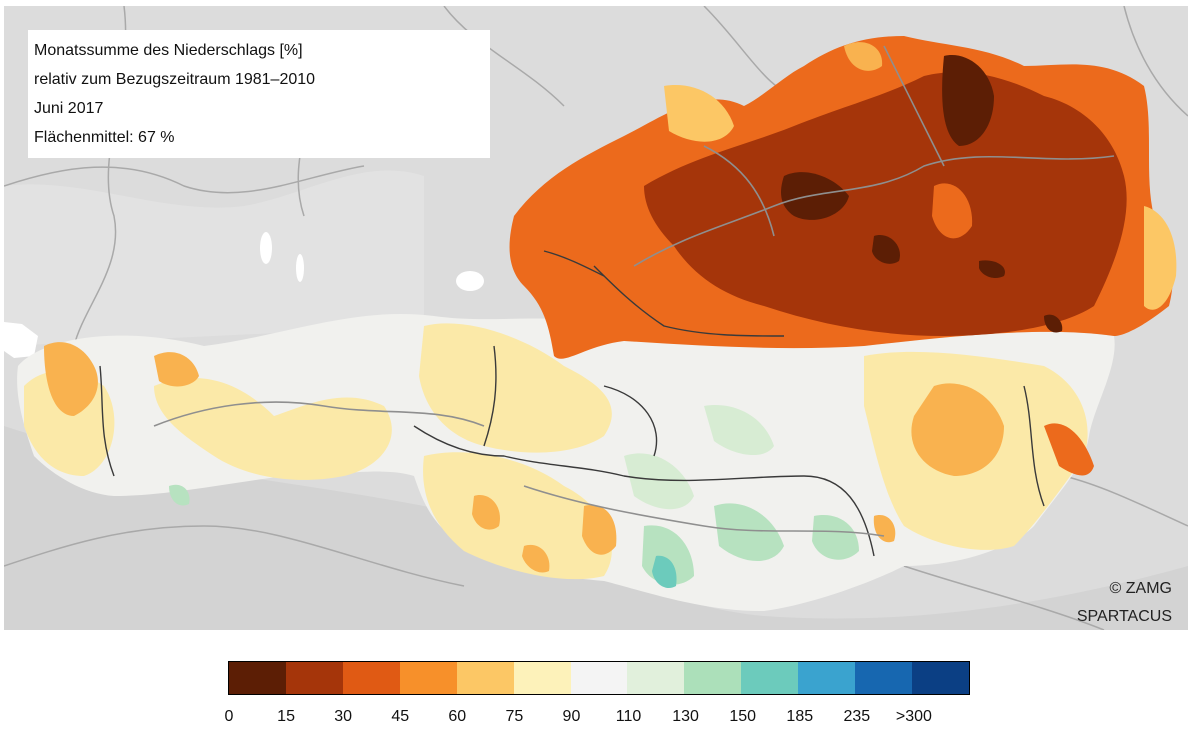 The width and height of the screenshot is (1193, 742). I want to click on legend-tick-label: 45, so click(400, 716).